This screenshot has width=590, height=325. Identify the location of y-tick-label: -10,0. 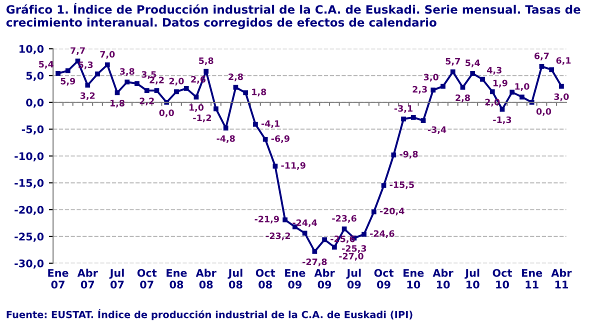
(29, 157).